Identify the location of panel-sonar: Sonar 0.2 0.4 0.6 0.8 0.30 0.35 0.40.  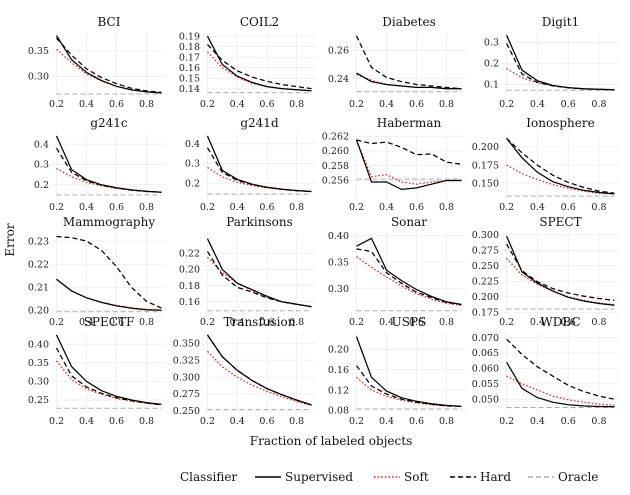
(397, 271).